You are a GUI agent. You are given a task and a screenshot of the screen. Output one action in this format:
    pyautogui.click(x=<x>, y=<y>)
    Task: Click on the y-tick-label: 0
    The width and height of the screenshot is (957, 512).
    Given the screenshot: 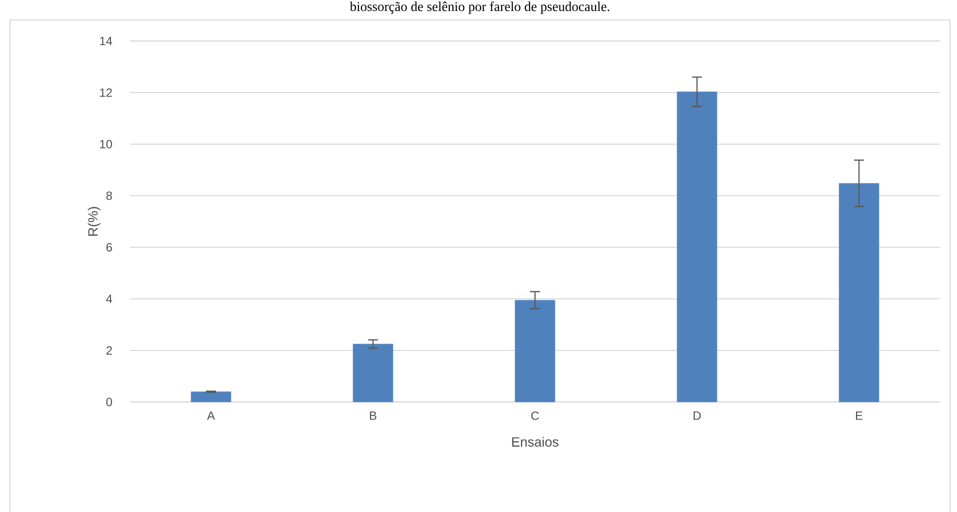 What is the action you would take?
    pyautogui.click(x=109, y=402)
    